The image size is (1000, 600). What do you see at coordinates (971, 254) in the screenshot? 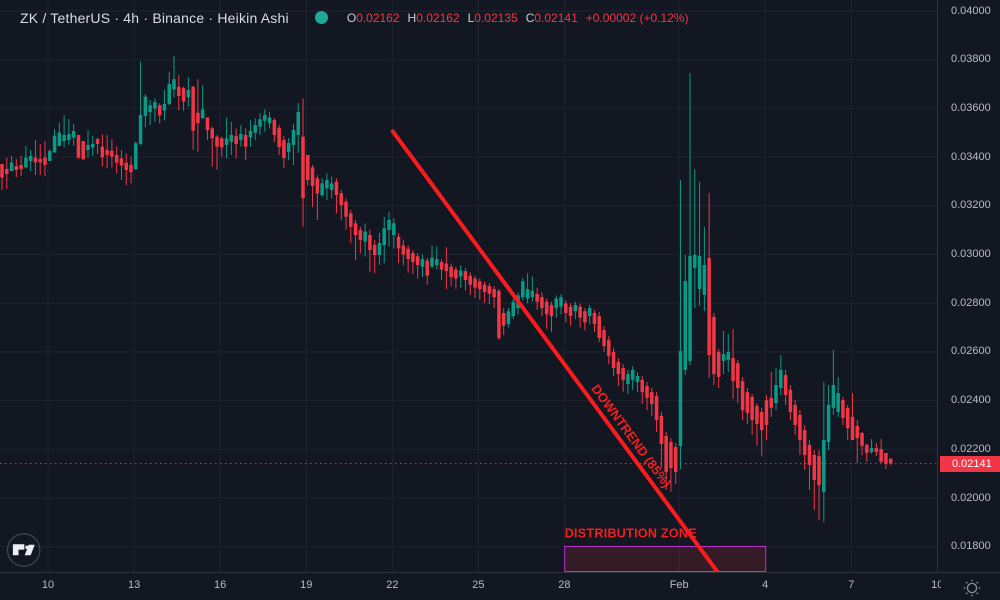
I see `price-axis-label: 0.03000` at bounding box center [971, 254].